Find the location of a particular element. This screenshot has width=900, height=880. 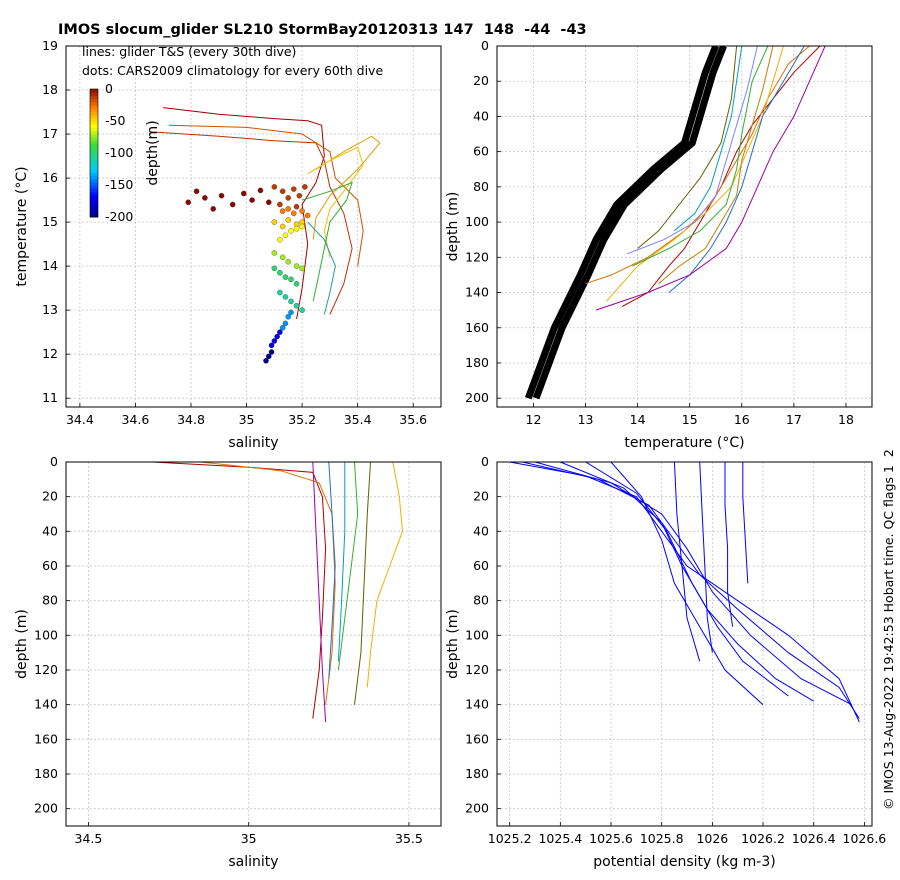

colorbar-tick-label: 0 is located at coordinates (109, 88).